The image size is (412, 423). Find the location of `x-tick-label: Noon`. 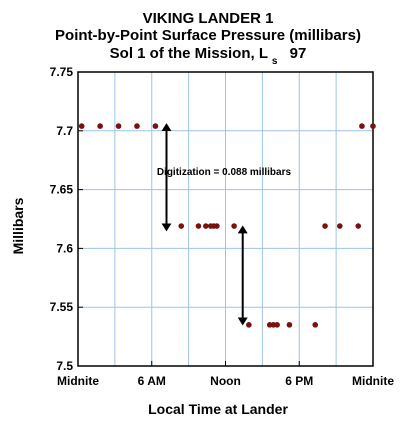

x-tick-label: Noon is located at coordinates (225, 381).